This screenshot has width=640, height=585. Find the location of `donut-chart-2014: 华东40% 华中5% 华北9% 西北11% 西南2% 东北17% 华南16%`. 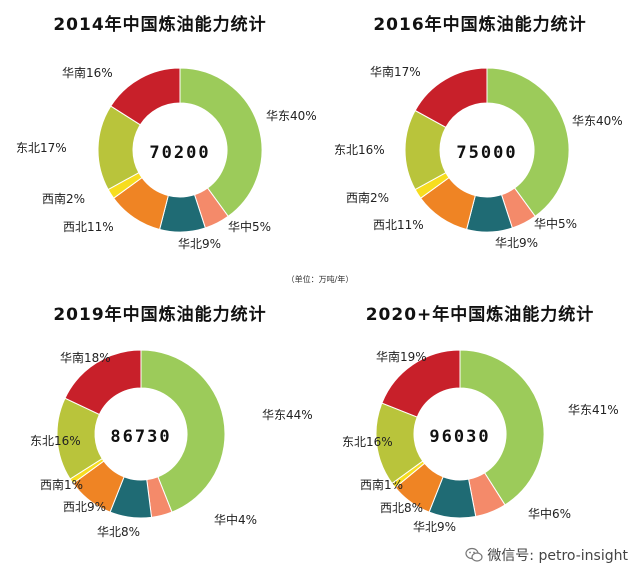

donut-chart-2014: 华东40% 华中5% 华北9% 西北11% 西南2% 东北17% 华南16% is located at coordinates (166, 158).